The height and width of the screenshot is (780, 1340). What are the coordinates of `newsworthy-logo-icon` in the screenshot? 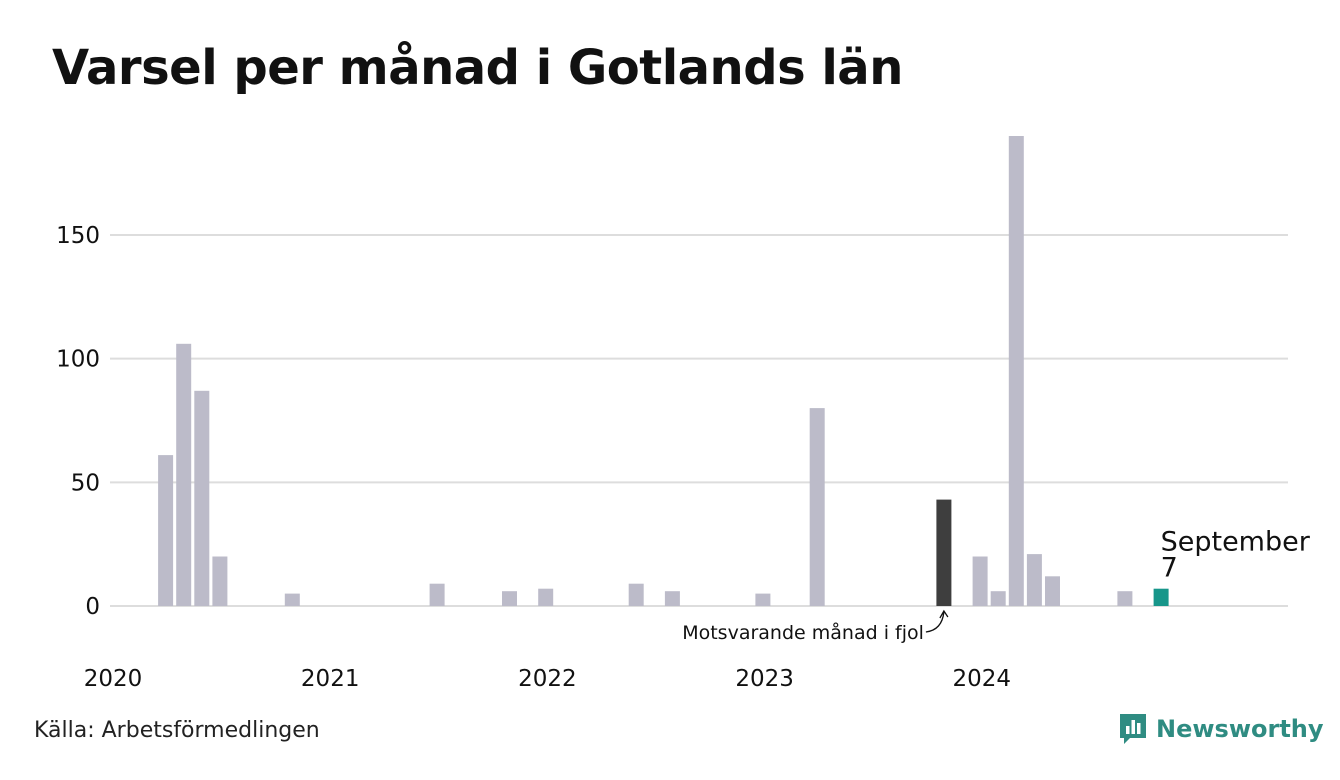 It's located at (1133, 729).